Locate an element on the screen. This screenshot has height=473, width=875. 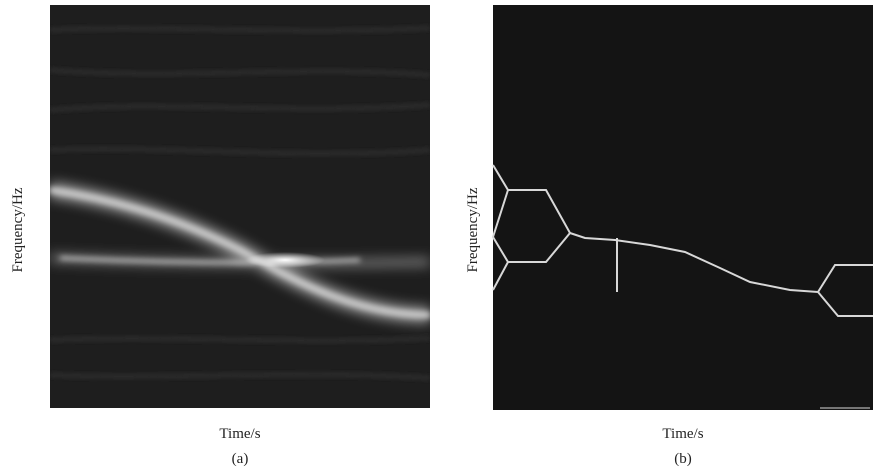
panel-caption: (b) is located at coordinates (683, 459).